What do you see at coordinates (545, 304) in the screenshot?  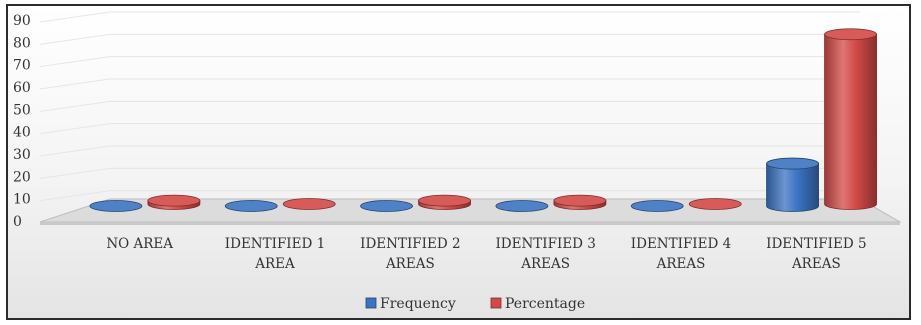 I see `legend-label-percentage: Percentage` at bounding box center [545, 304].